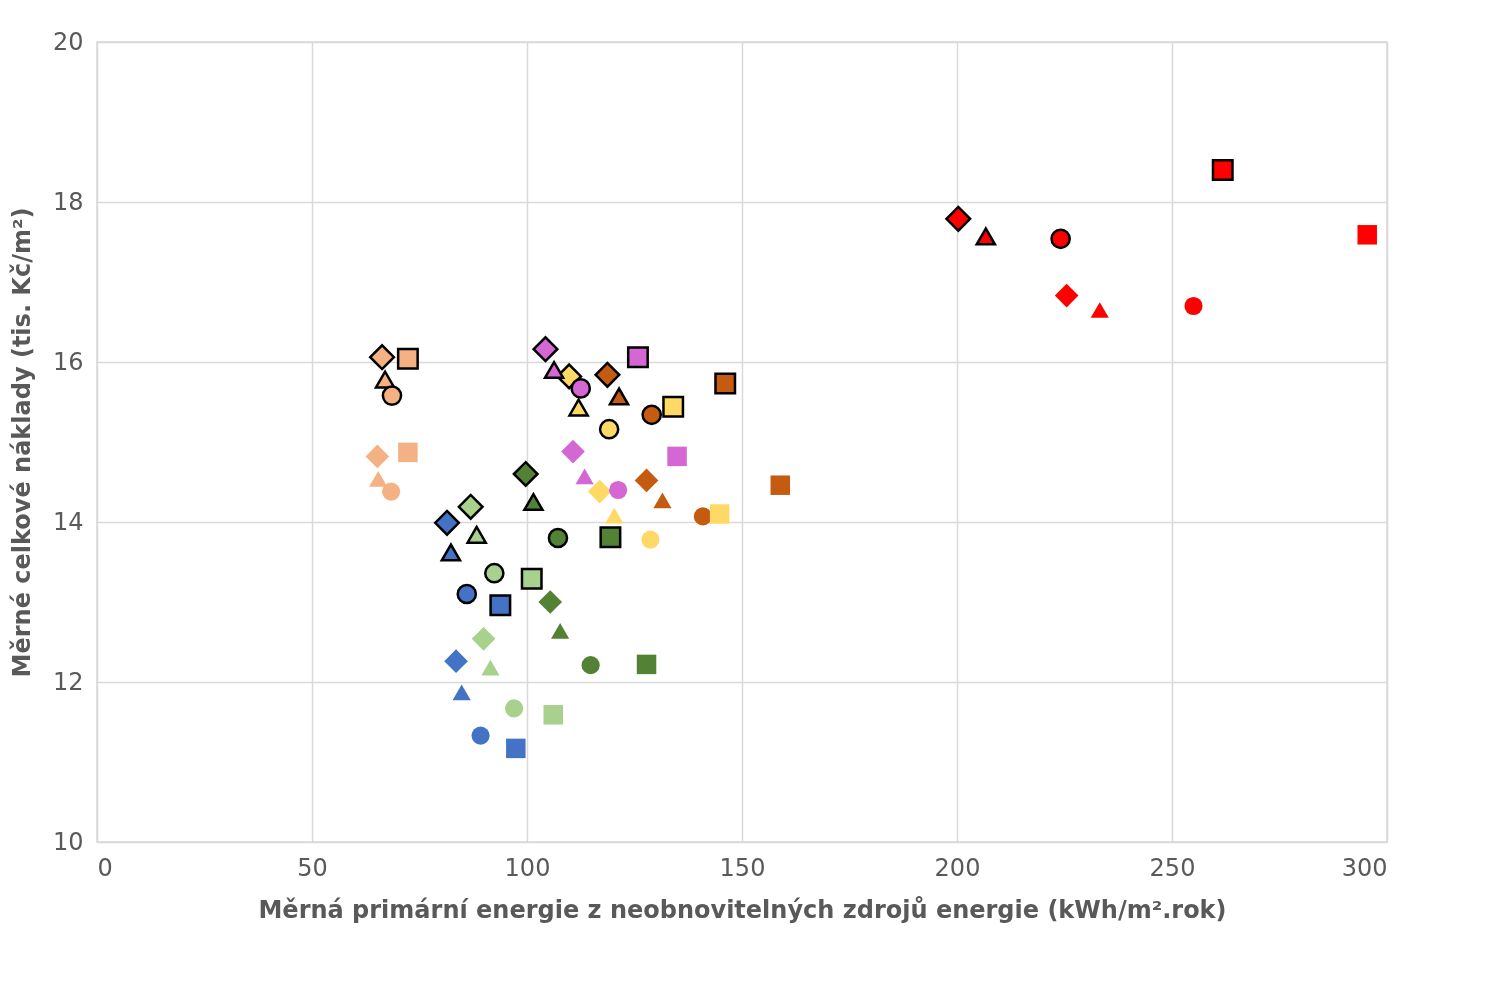 This screenshot has height=1008, width=1509. Describe the element at coordinates (527, 867) in the screenshot. I see `x-tick-label: 100` at that location.